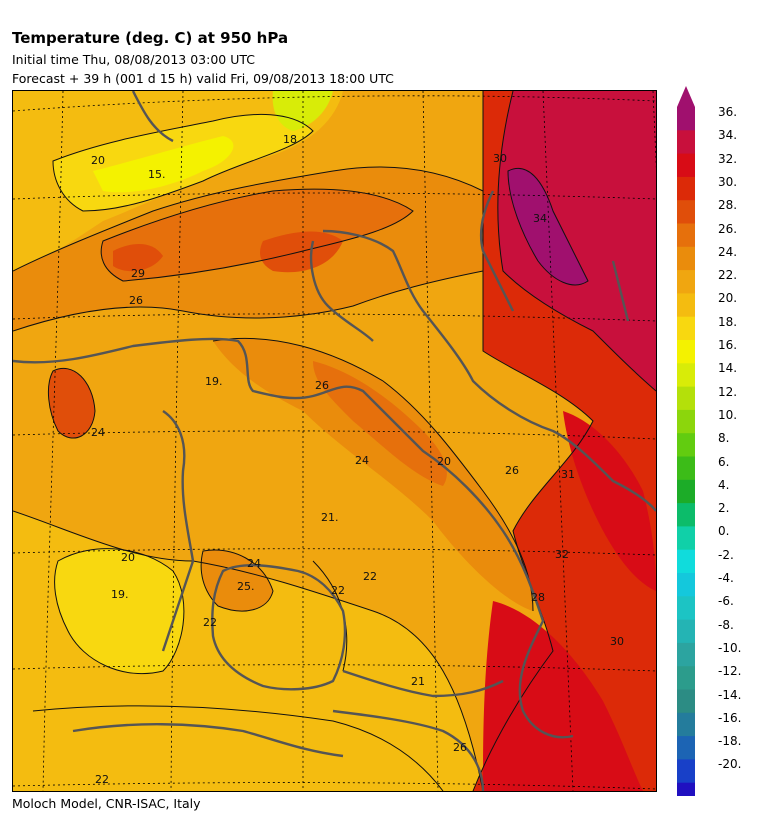 The width and height of the screenshot is (760, 828). I want to click on colorbar-tick-label: 22., so click(728, 275).